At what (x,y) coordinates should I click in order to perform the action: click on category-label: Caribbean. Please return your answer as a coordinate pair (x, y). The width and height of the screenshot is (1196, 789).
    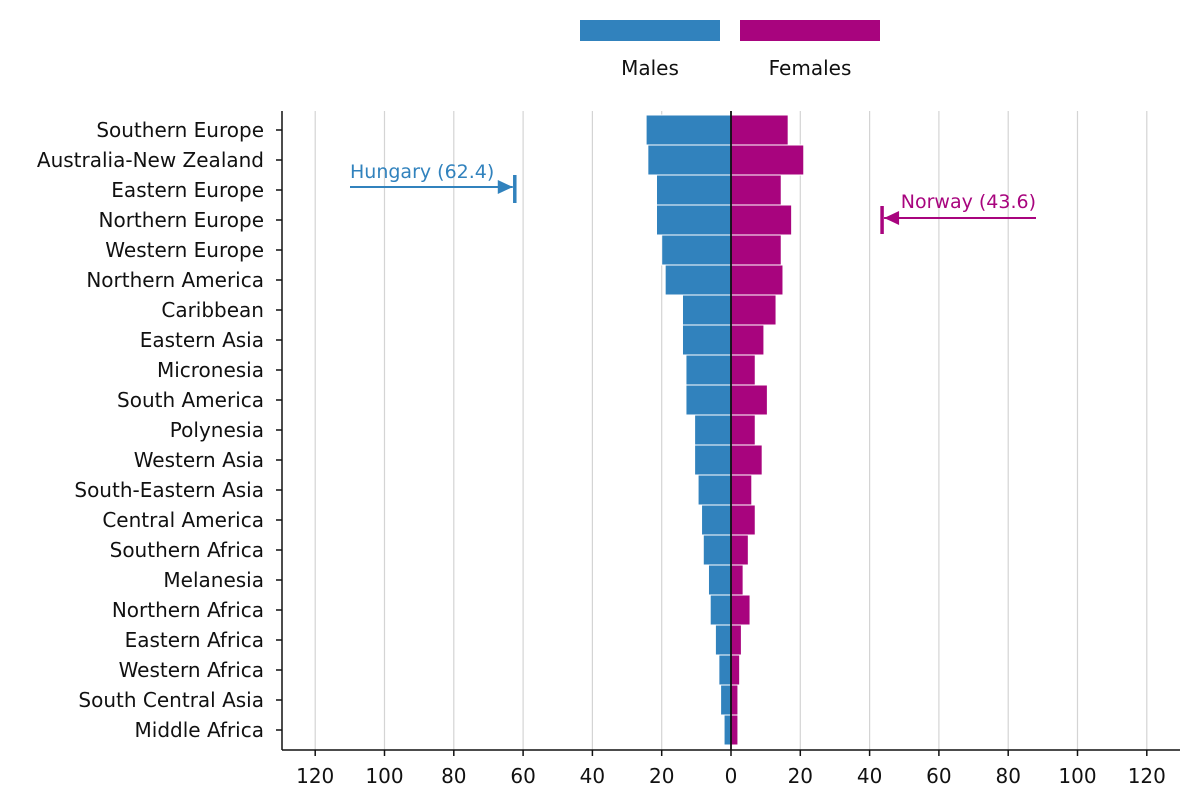
    Looking at the image, I should click on (212, 310).